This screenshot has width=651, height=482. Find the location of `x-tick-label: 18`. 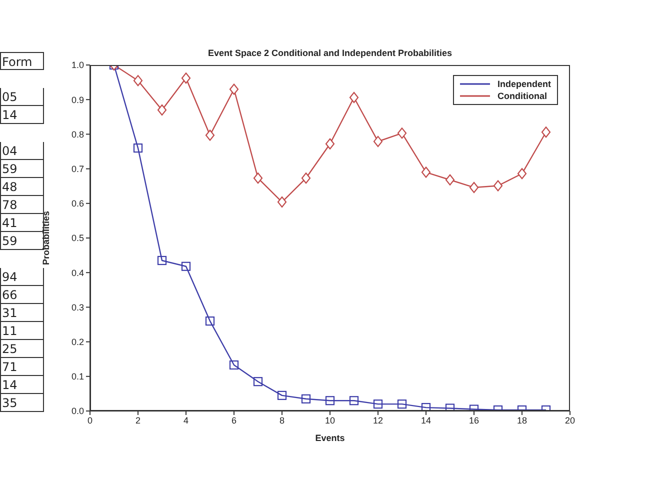

x-tick-label: 18 is located at coordinates (522, 420).